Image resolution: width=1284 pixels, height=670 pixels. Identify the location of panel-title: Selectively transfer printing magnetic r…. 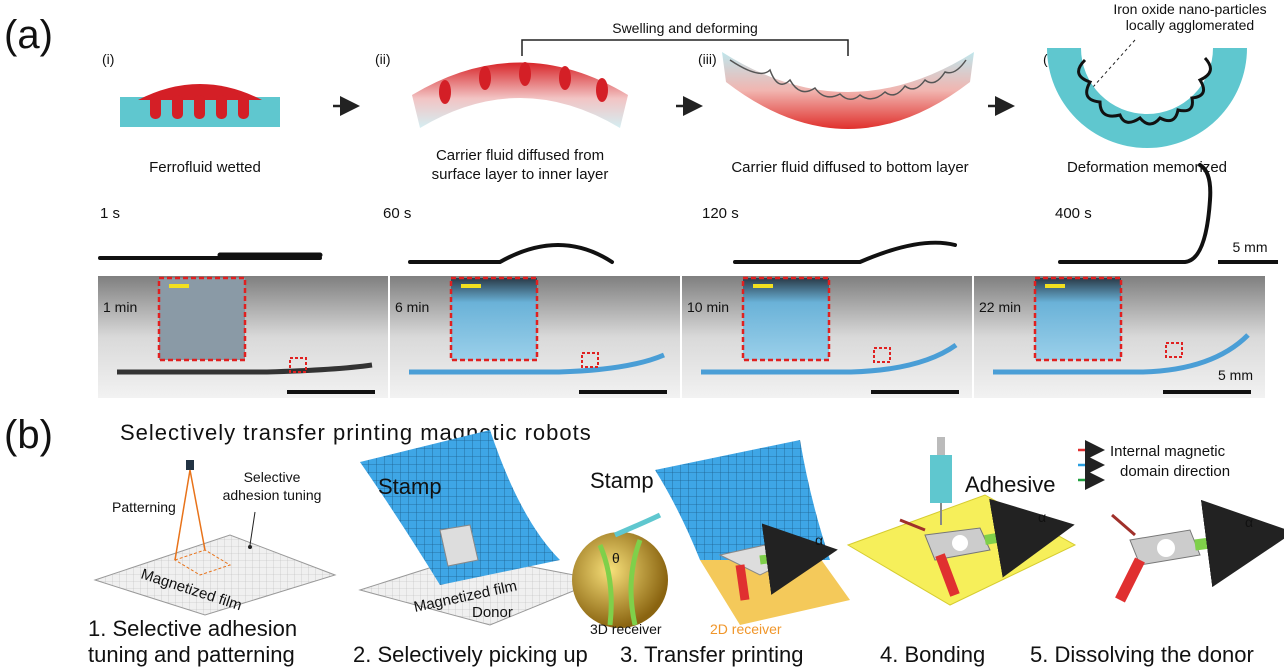
(356, 432).